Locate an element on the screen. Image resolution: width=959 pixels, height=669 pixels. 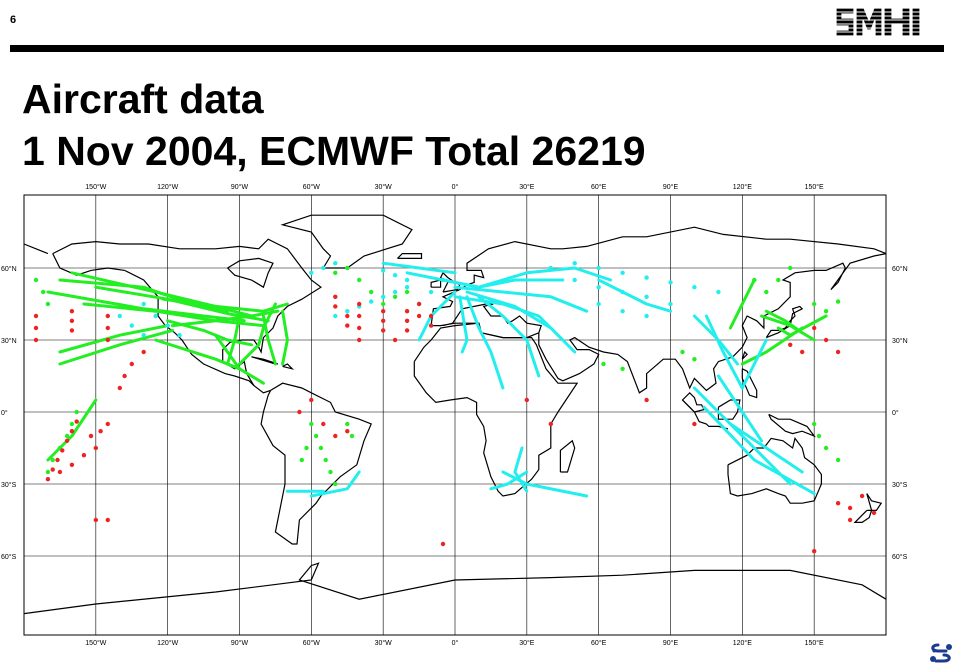
lat-label-right: 30°N is located at coordinates (900, 341).